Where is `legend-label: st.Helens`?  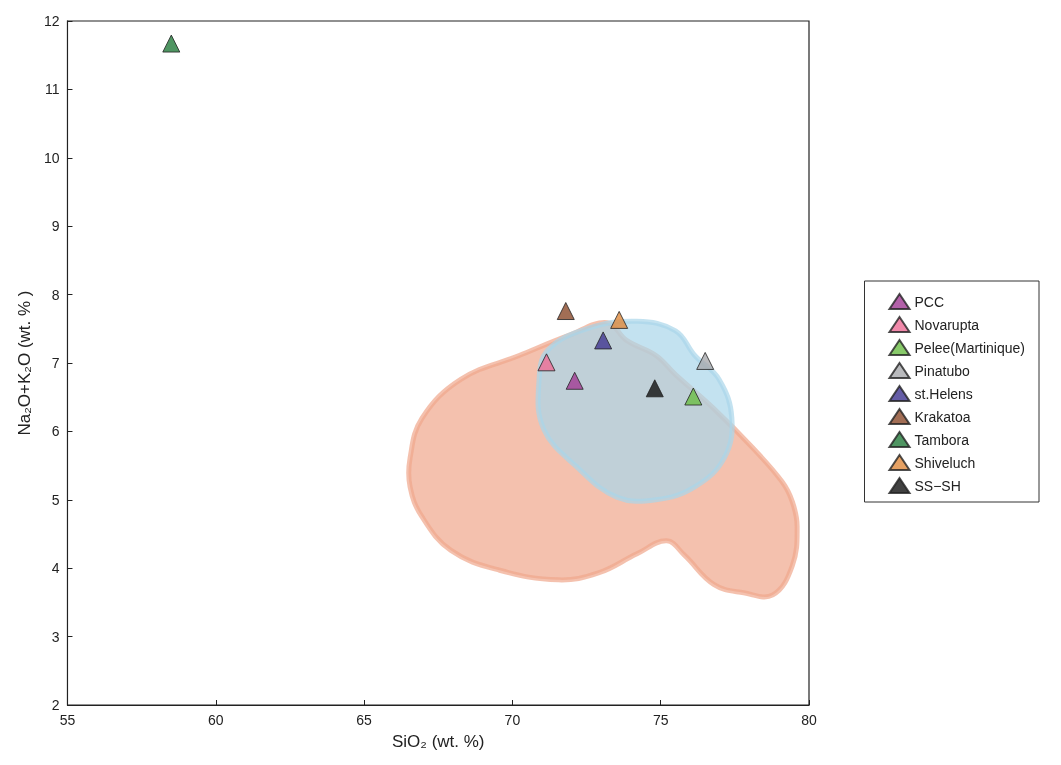 legend-label: st.Helens is located at coordinates (943, 393).